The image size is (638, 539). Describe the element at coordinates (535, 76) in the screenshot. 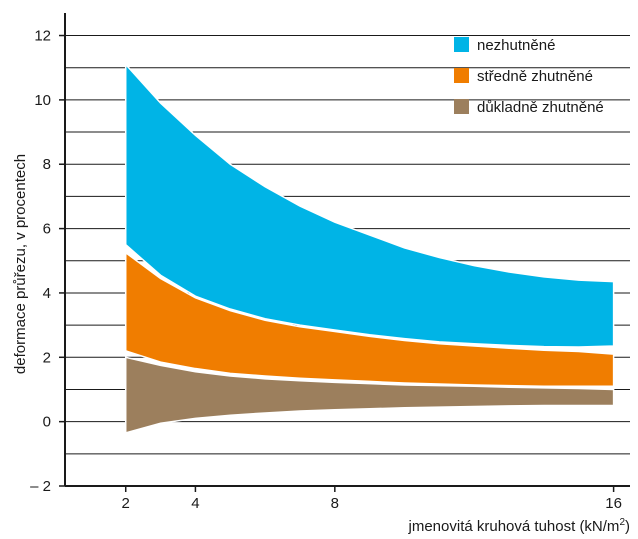

I see `legend-label-2: středně zhutněné` at that location.